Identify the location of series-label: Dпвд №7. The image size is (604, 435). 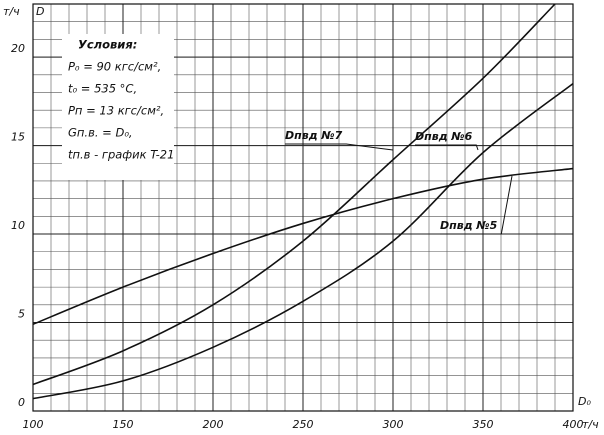
(314, 135).